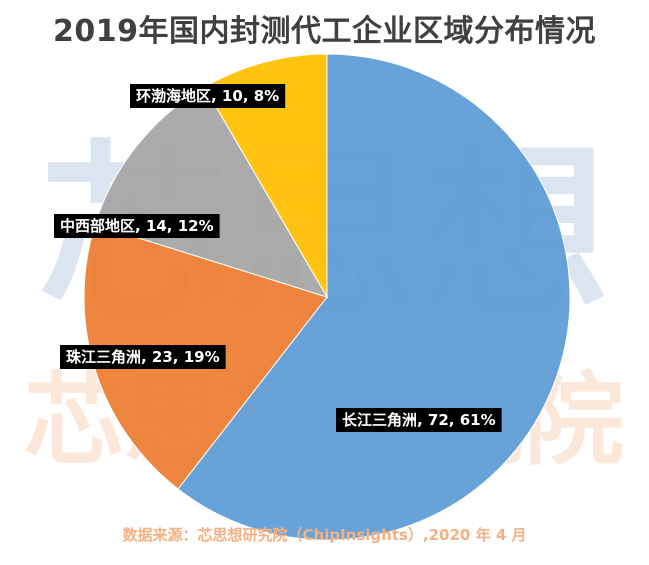 This screenshot has width=649, height=565. I want to click on data-label-3: 中西部地区, 14, 12%, so click(137, 226).